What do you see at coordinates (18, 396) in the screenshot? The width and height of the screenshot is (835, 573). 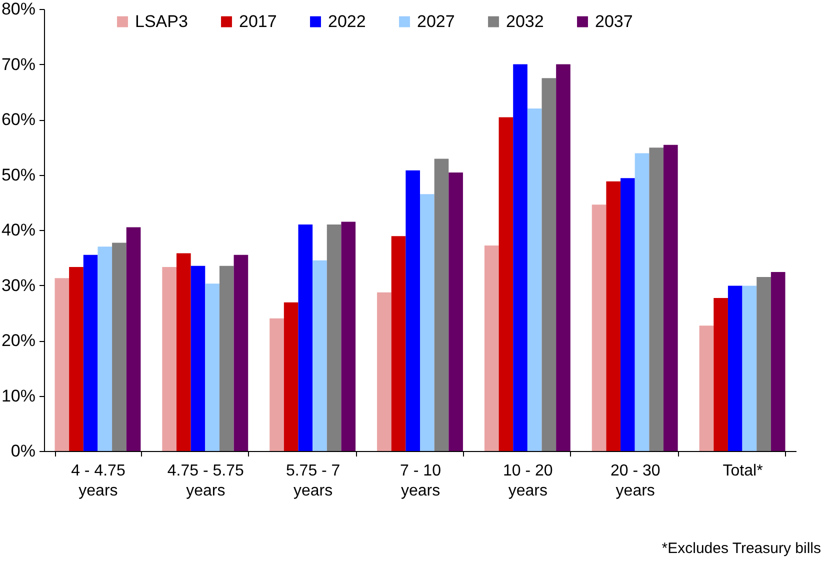 I see `y-tick-label: 10%` at bounding box center [18, 396].